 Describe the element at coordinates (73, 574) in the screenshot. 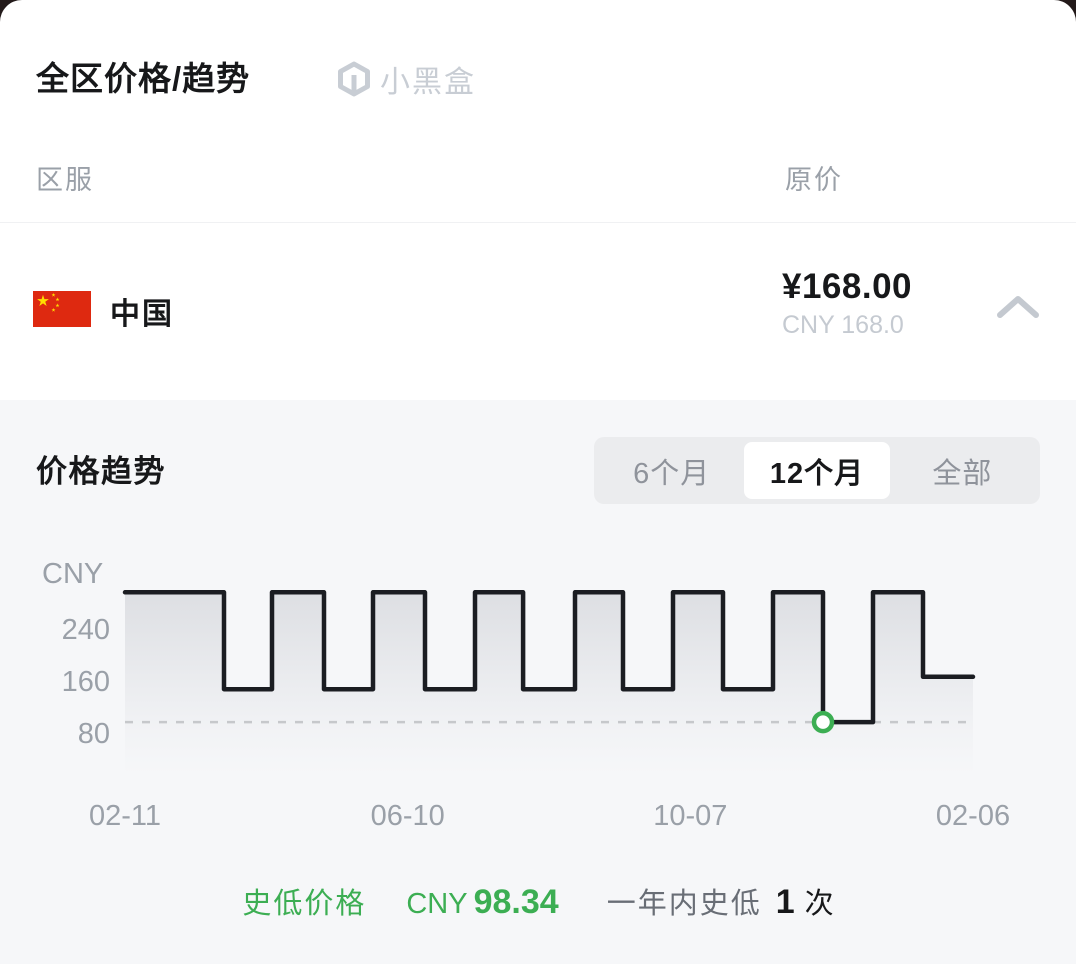

I see `y-axis-unit-label: CNY` at that location.